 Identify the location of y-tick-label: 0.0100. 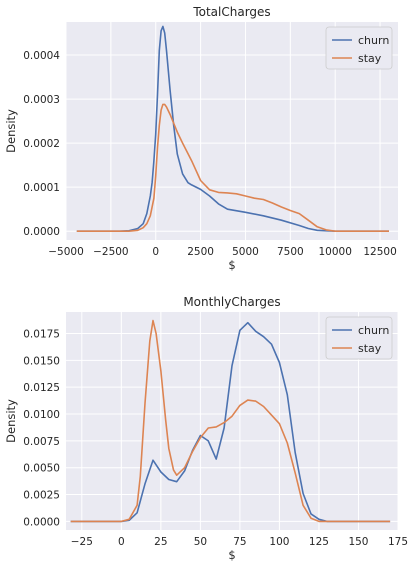
(41, 415).